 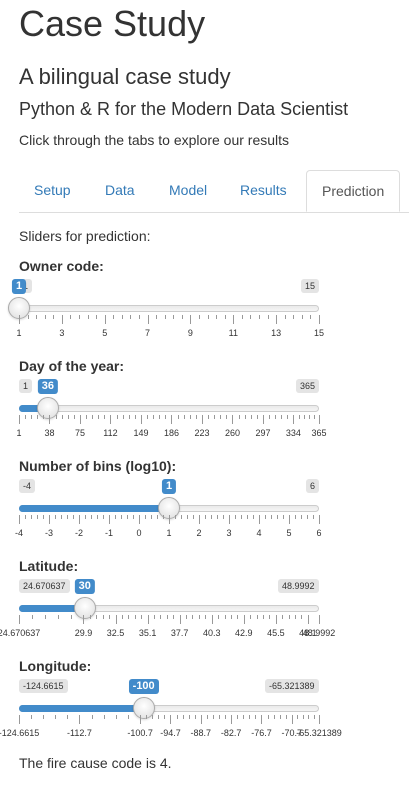 I want to click on slider-tick-label: 149, so click(x=141, y=433).